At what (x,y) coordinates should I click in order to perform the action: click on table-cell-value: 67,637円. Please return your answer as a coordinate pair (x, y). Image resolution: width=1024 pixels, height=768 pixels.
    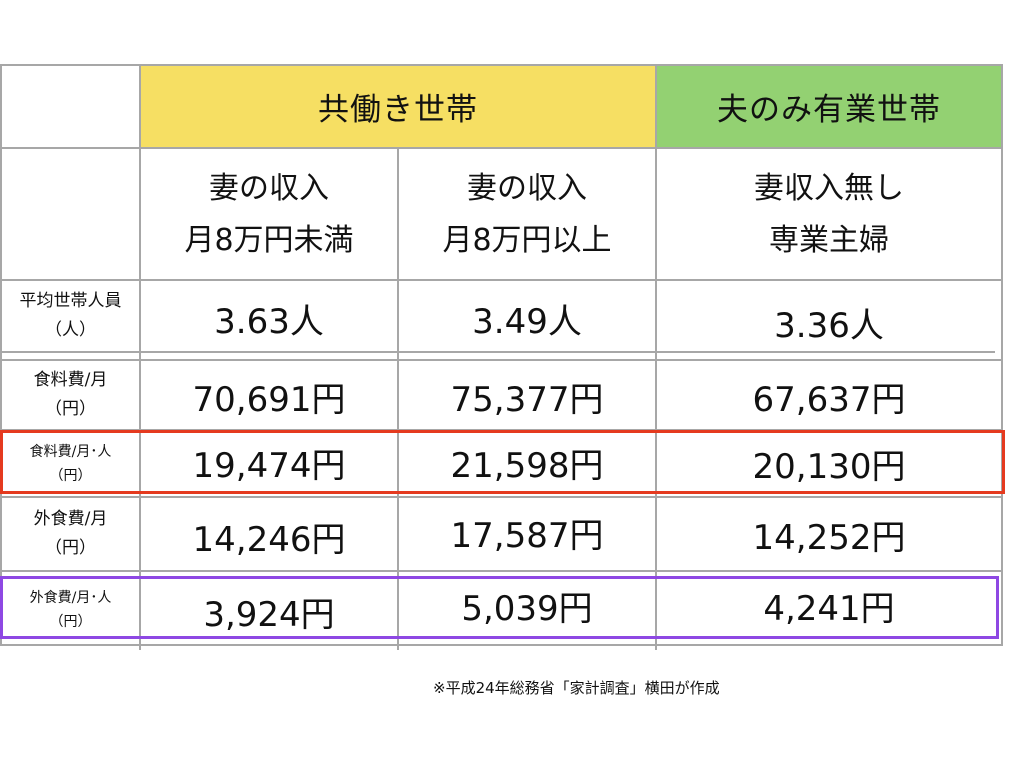
    Looking at the image, I should click on (829, 399).